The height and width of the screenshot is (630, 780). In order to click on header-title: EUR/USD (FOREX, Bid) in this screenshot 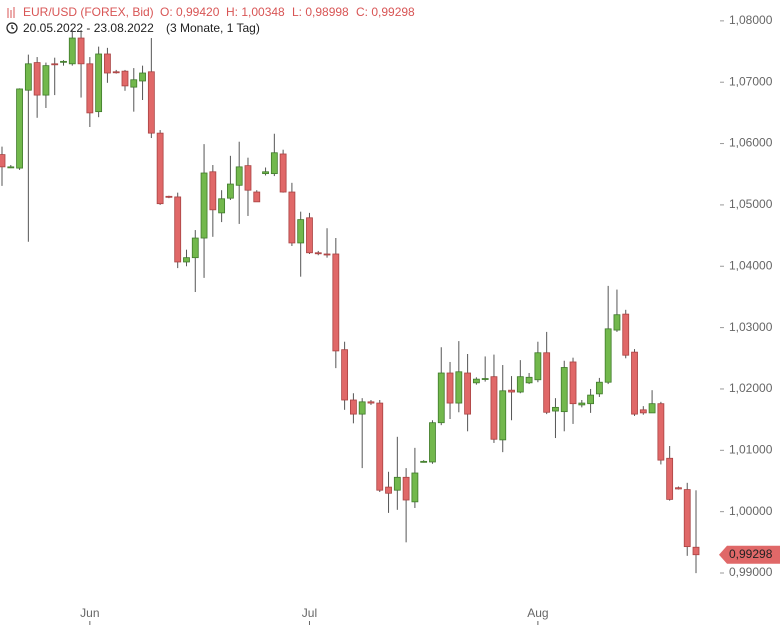, I will do `click(88, 12)`.